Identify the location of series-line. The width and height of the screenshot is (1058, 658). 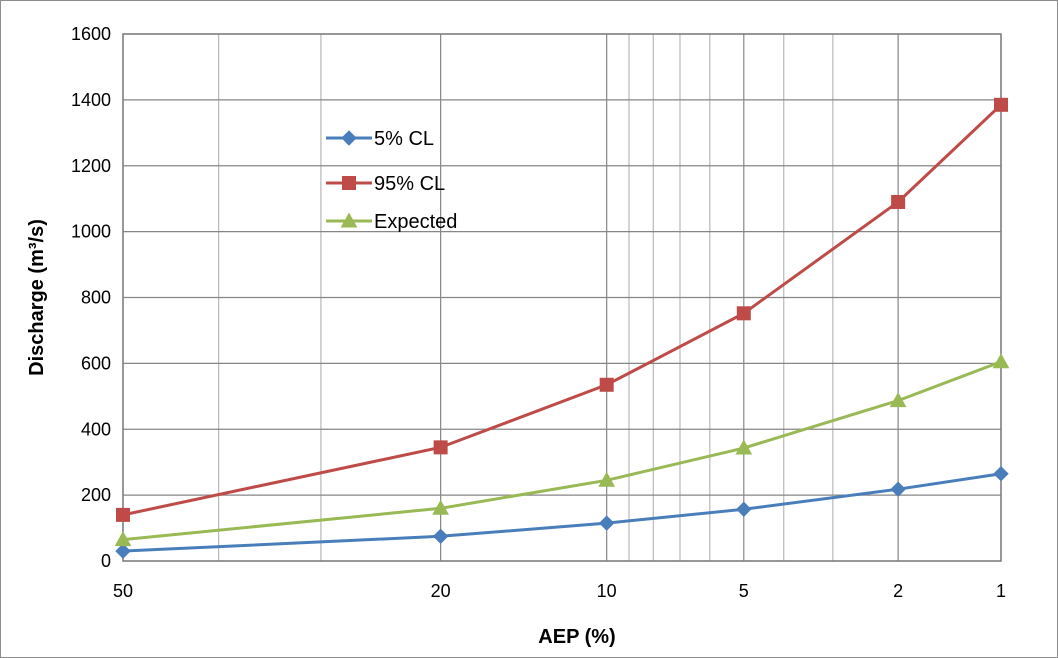
(562, 512).